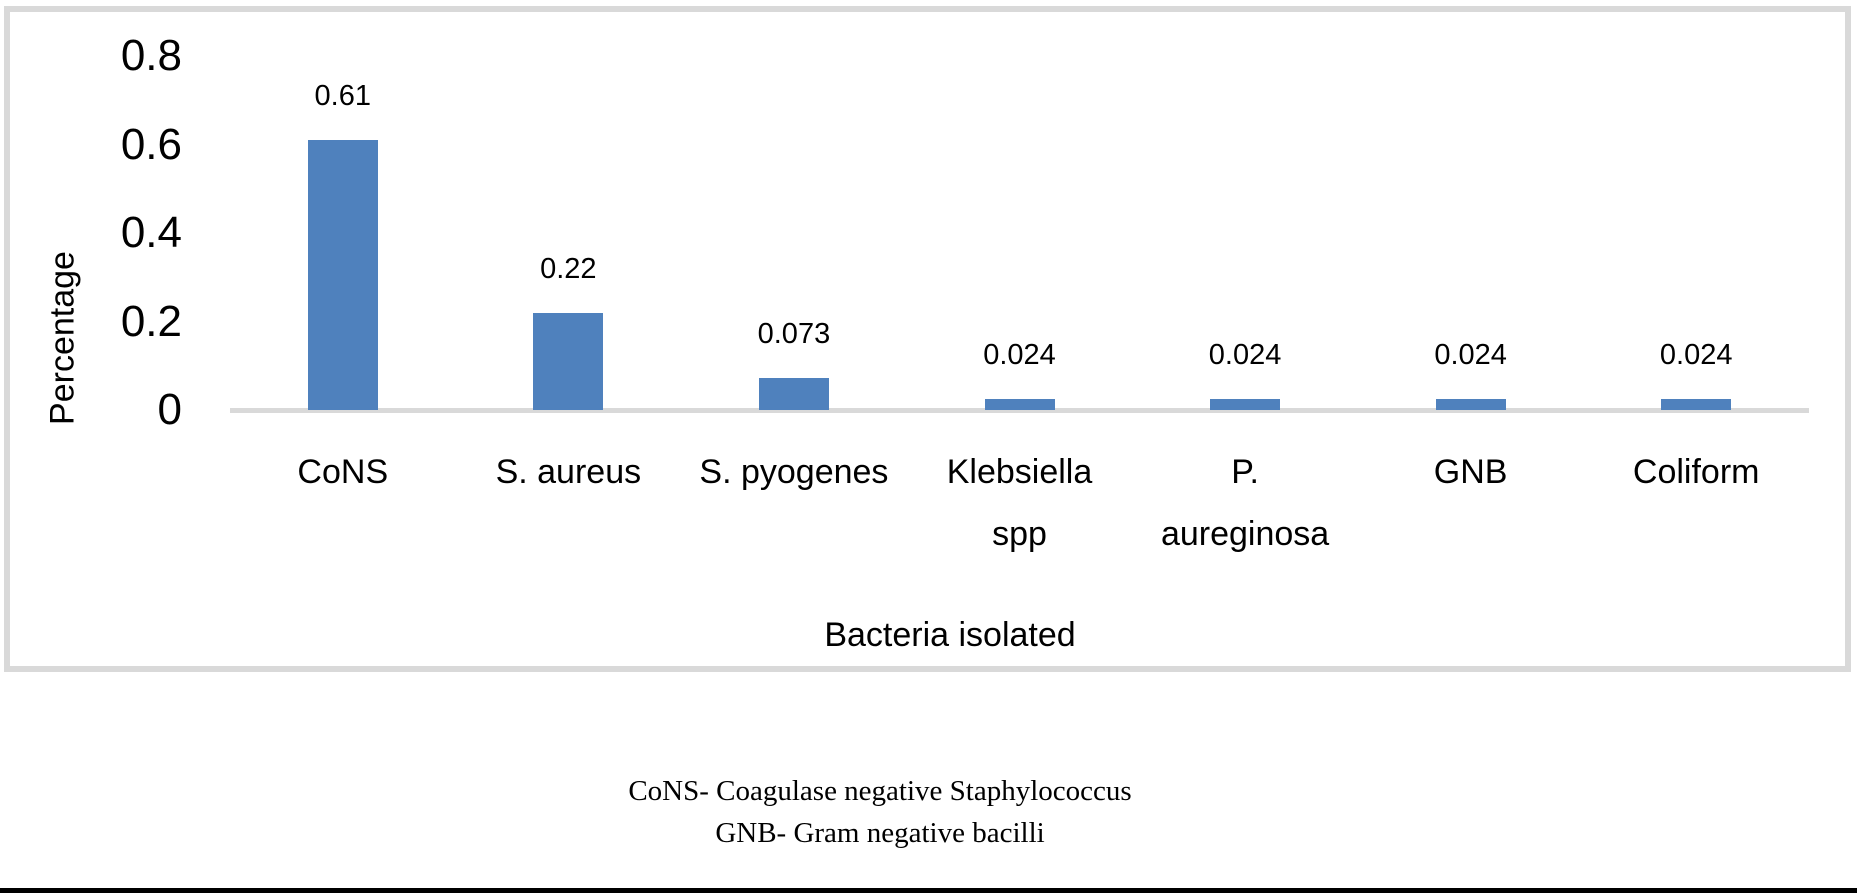  Describe the element at coordinates (950, 635) in the screenshot. I see `x-axis-title: Bacteria isolated` at that location.